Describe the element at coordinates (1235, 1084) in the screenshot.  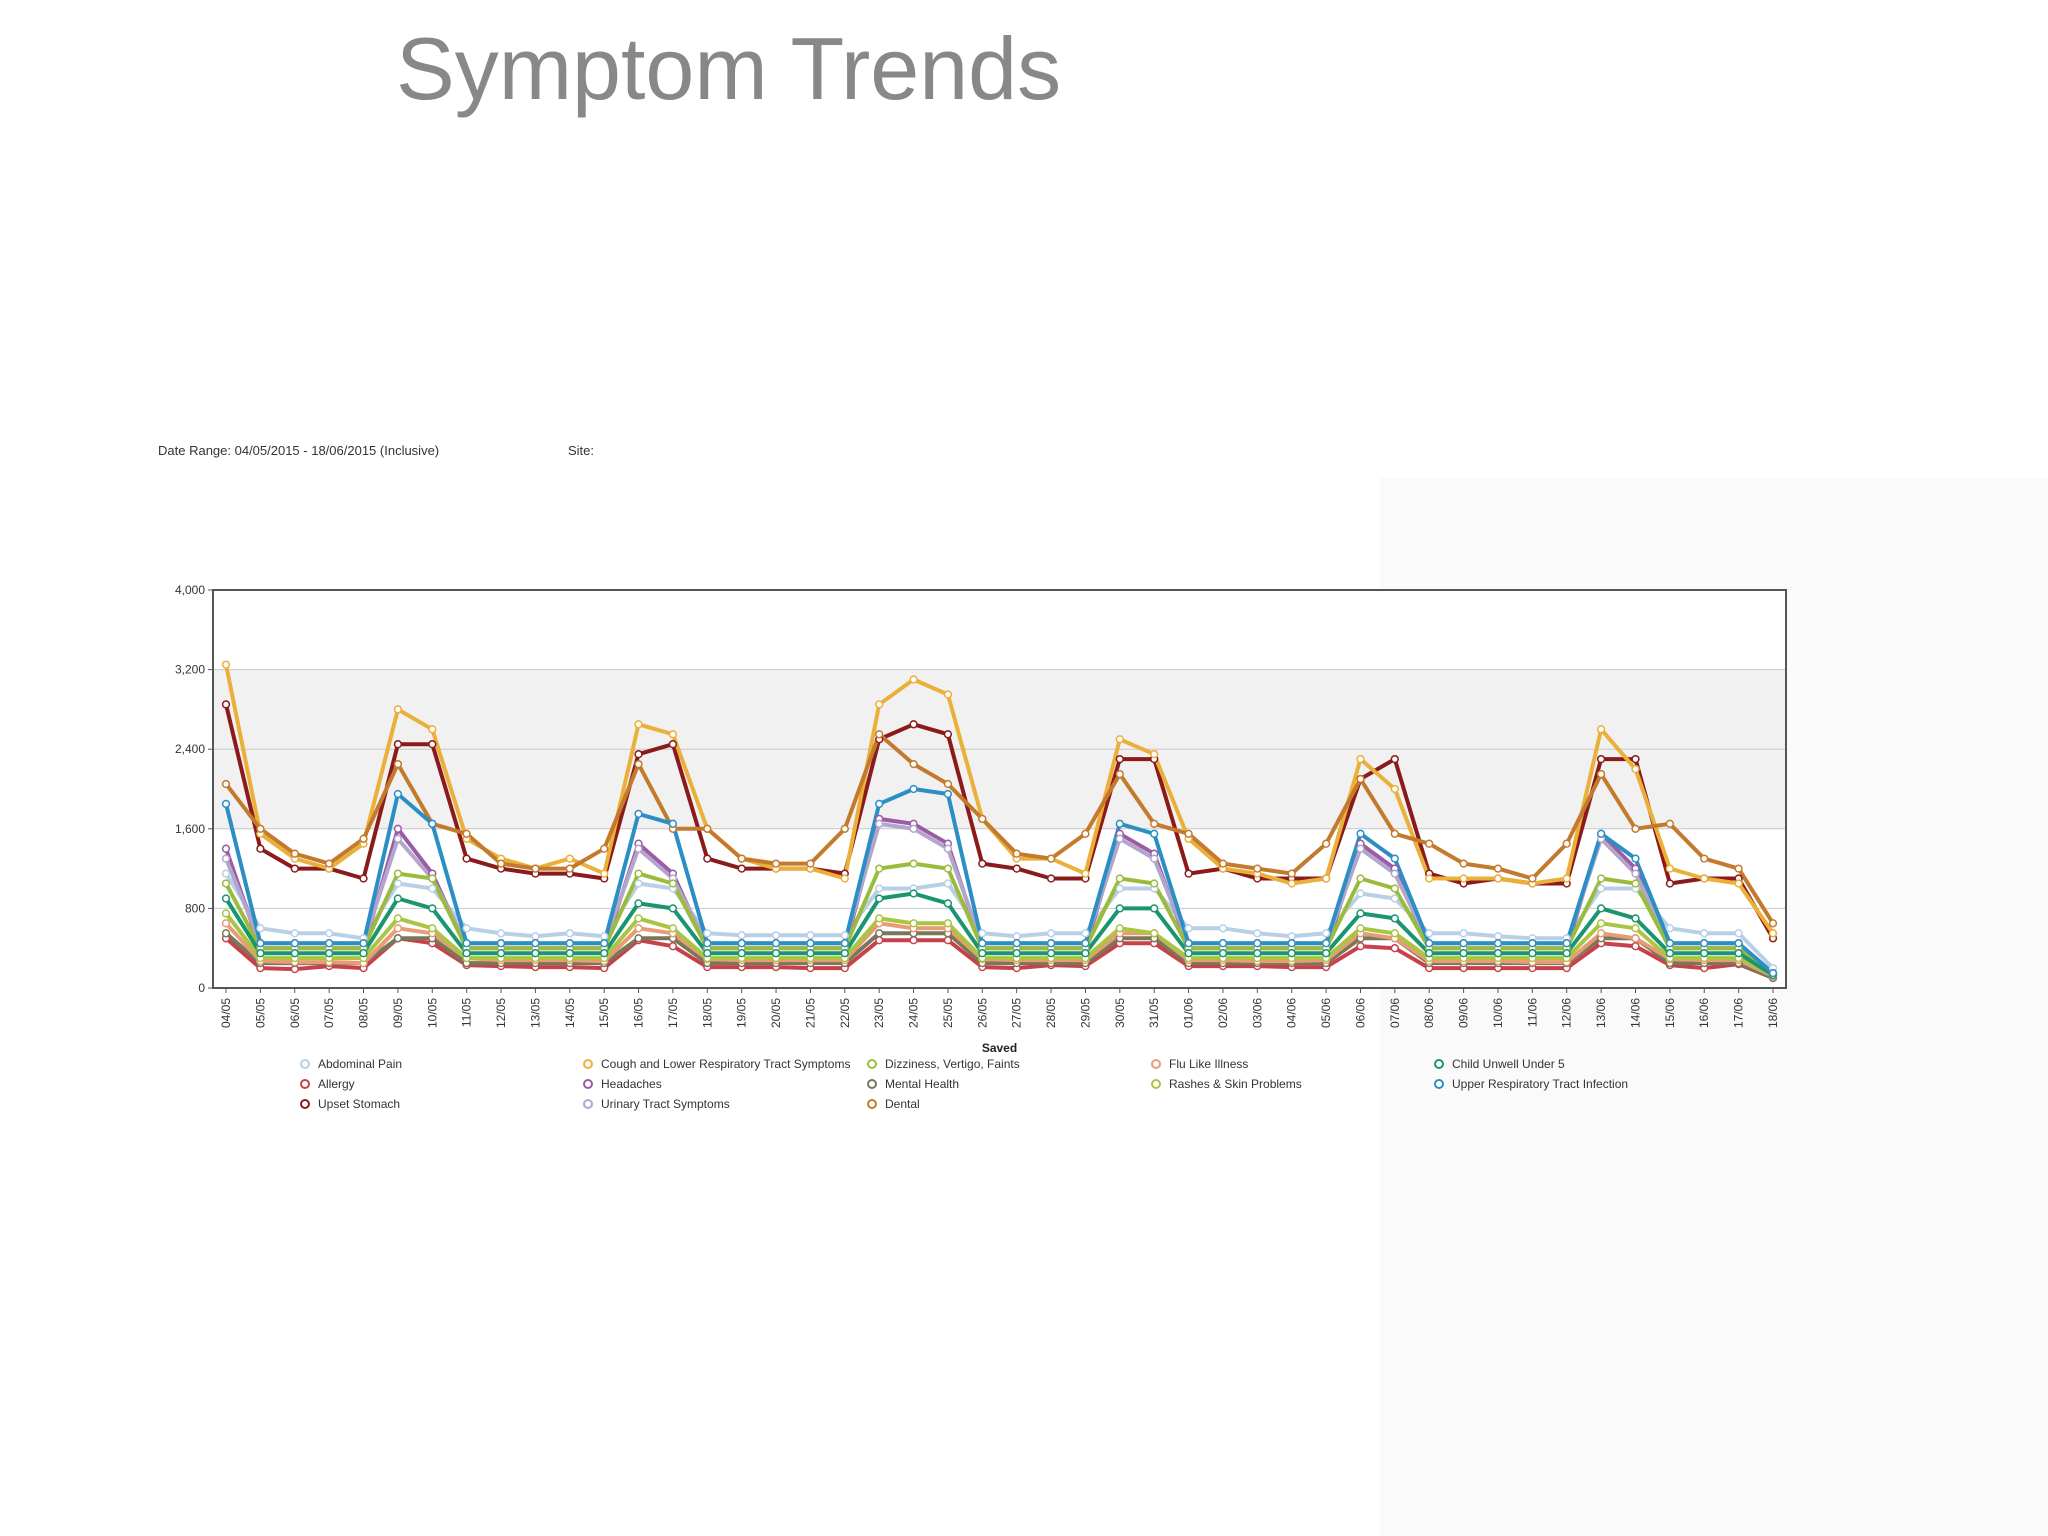
I see `legend-label: Rashes & Skin Problems` at that location.